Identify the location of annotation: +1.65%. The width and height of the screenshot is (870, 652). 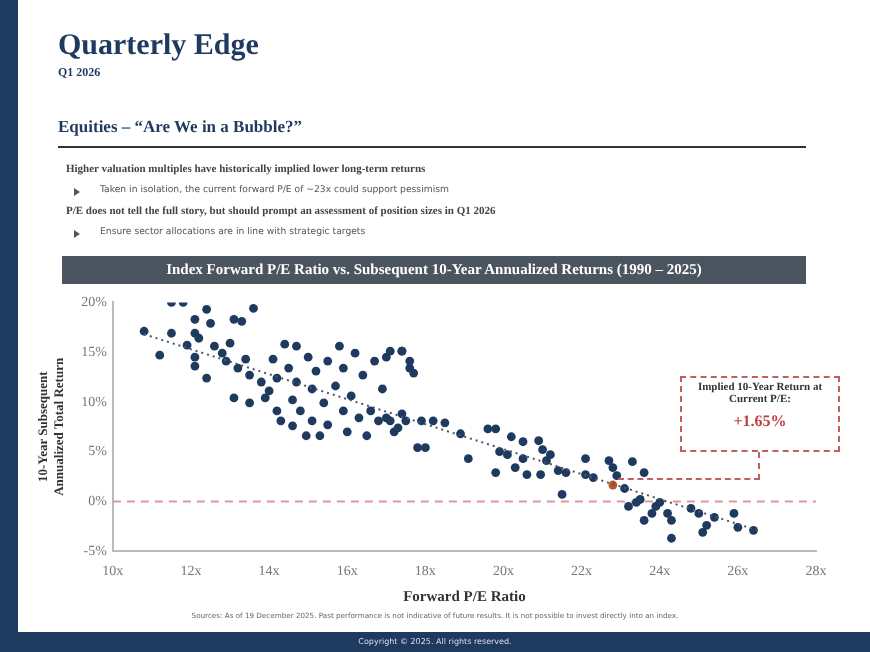
(760, 420).